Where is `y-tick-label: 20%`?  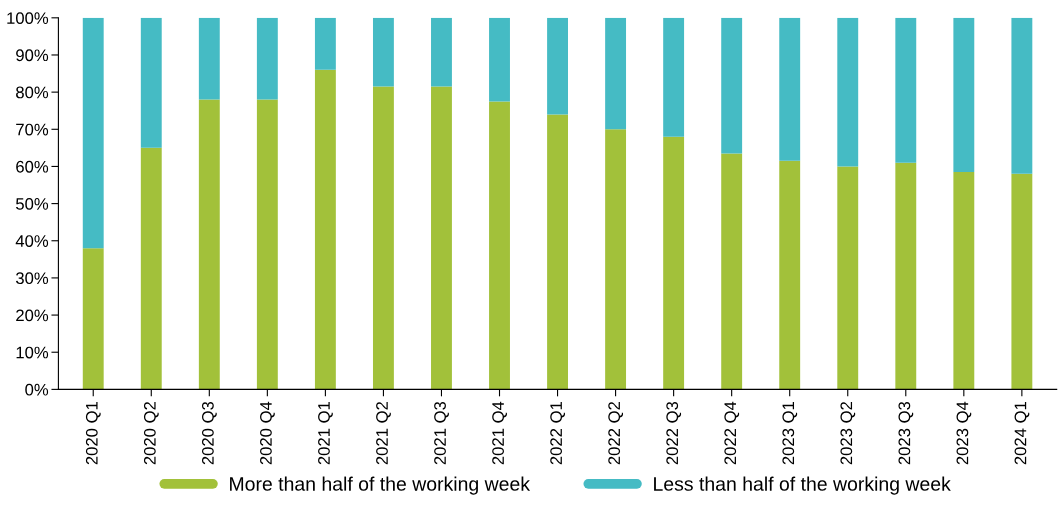
y-tick-label: 20% is located at coordinates (32, 315).